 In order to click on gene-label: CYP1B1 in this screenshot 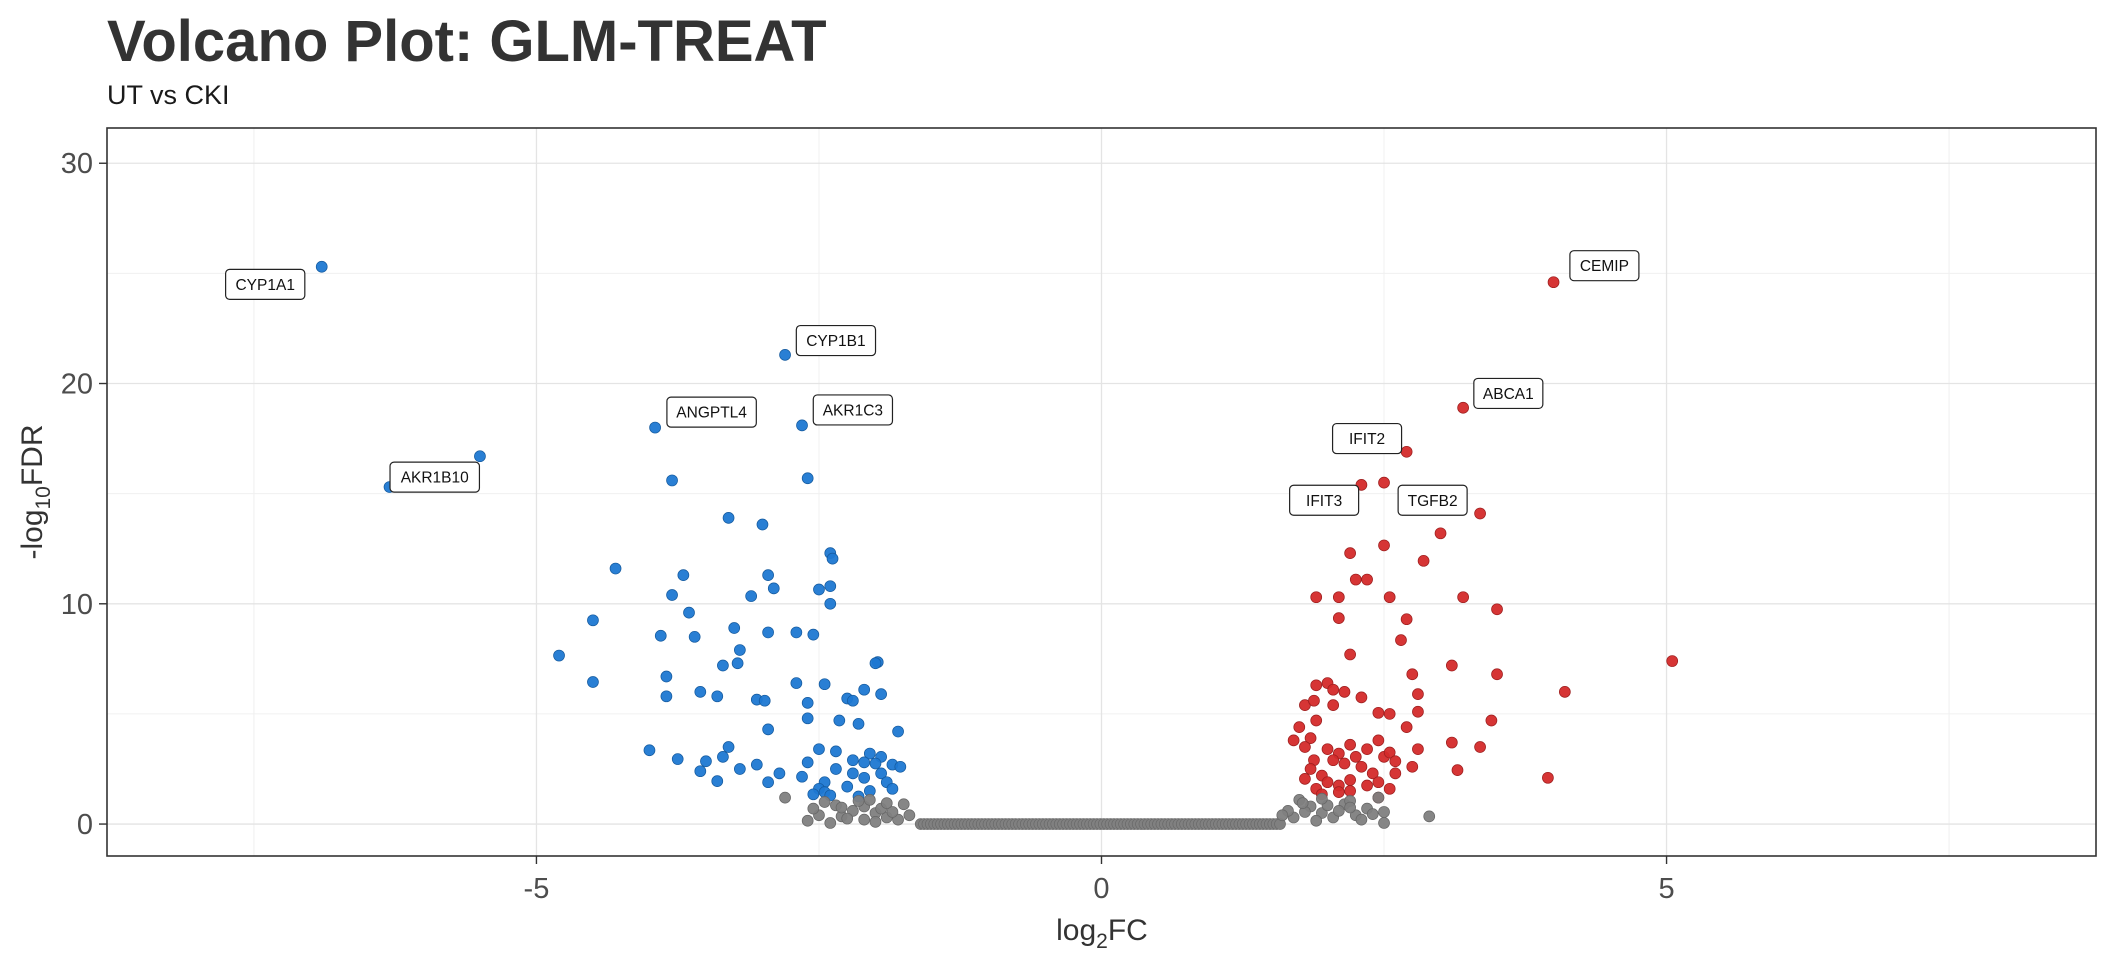, I will do `click(836, 340)`.